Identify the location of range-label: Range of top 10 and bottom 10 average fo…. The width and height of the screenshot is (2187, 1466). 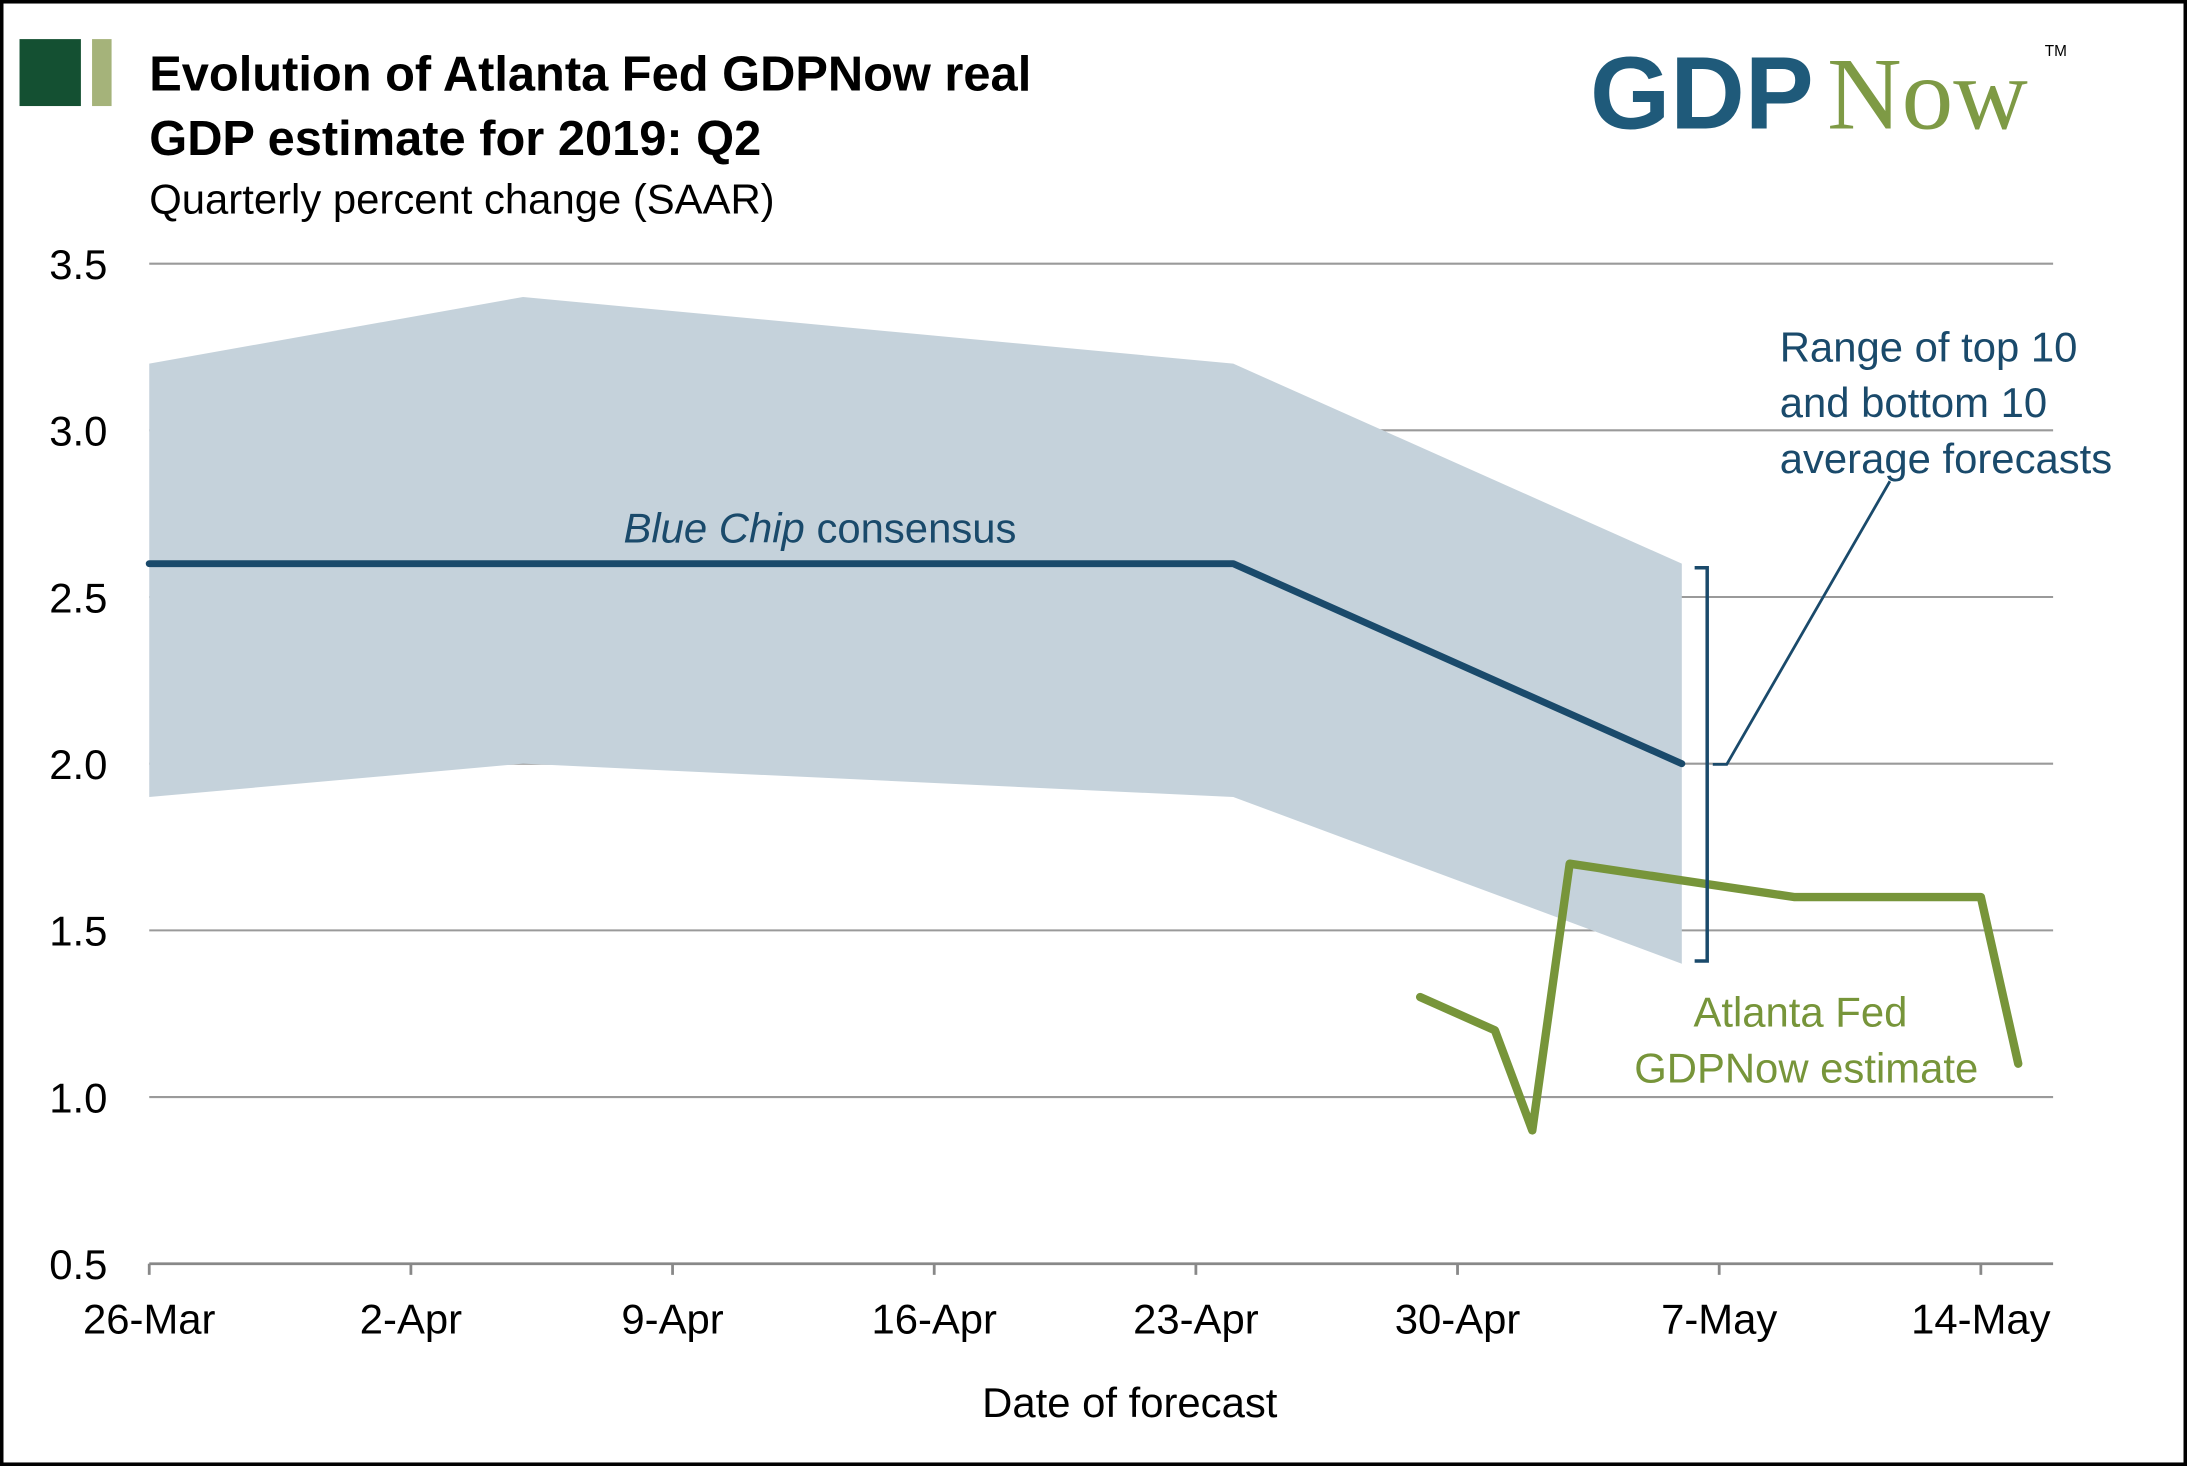
(1946, 402).